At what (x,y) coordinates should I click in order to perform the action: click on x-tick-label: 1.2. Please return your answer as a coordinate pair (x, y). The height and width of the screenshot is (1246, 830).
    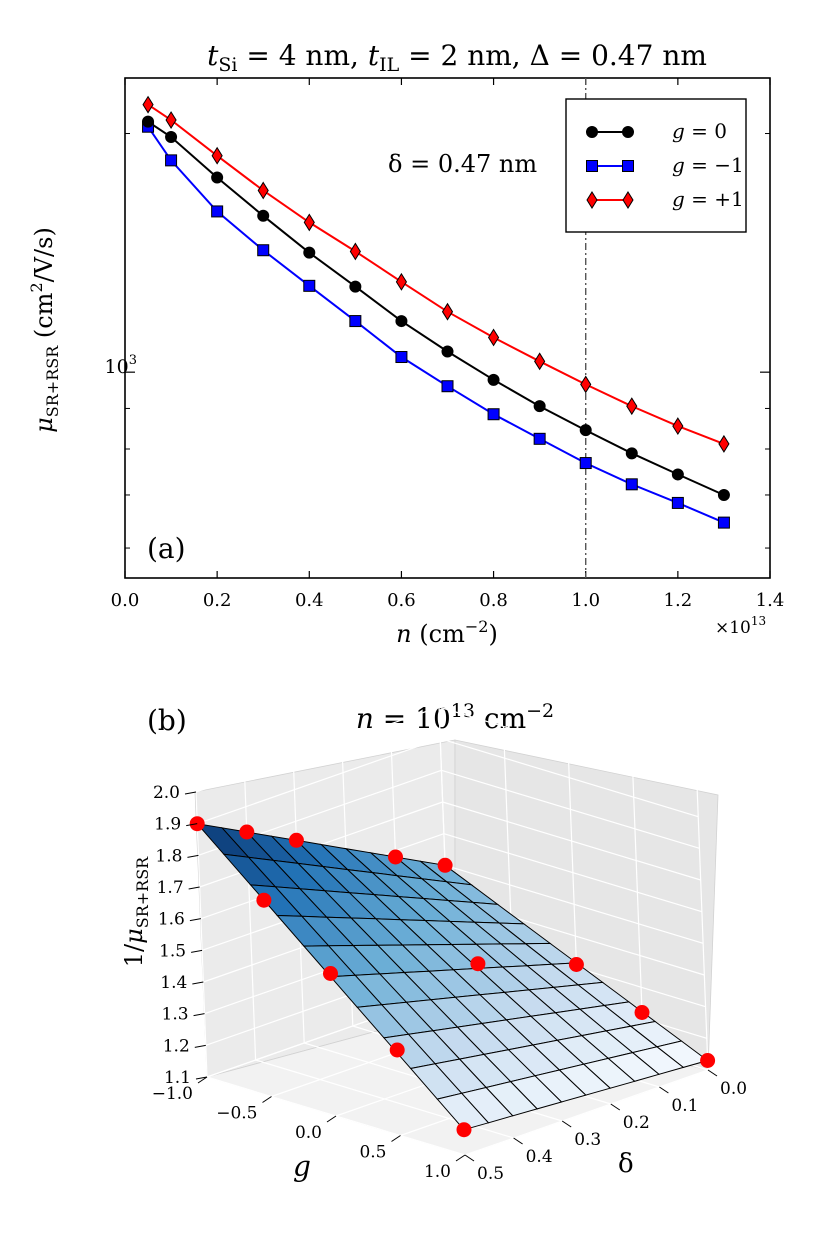
    Looking at the image, I should click on (678, 600).